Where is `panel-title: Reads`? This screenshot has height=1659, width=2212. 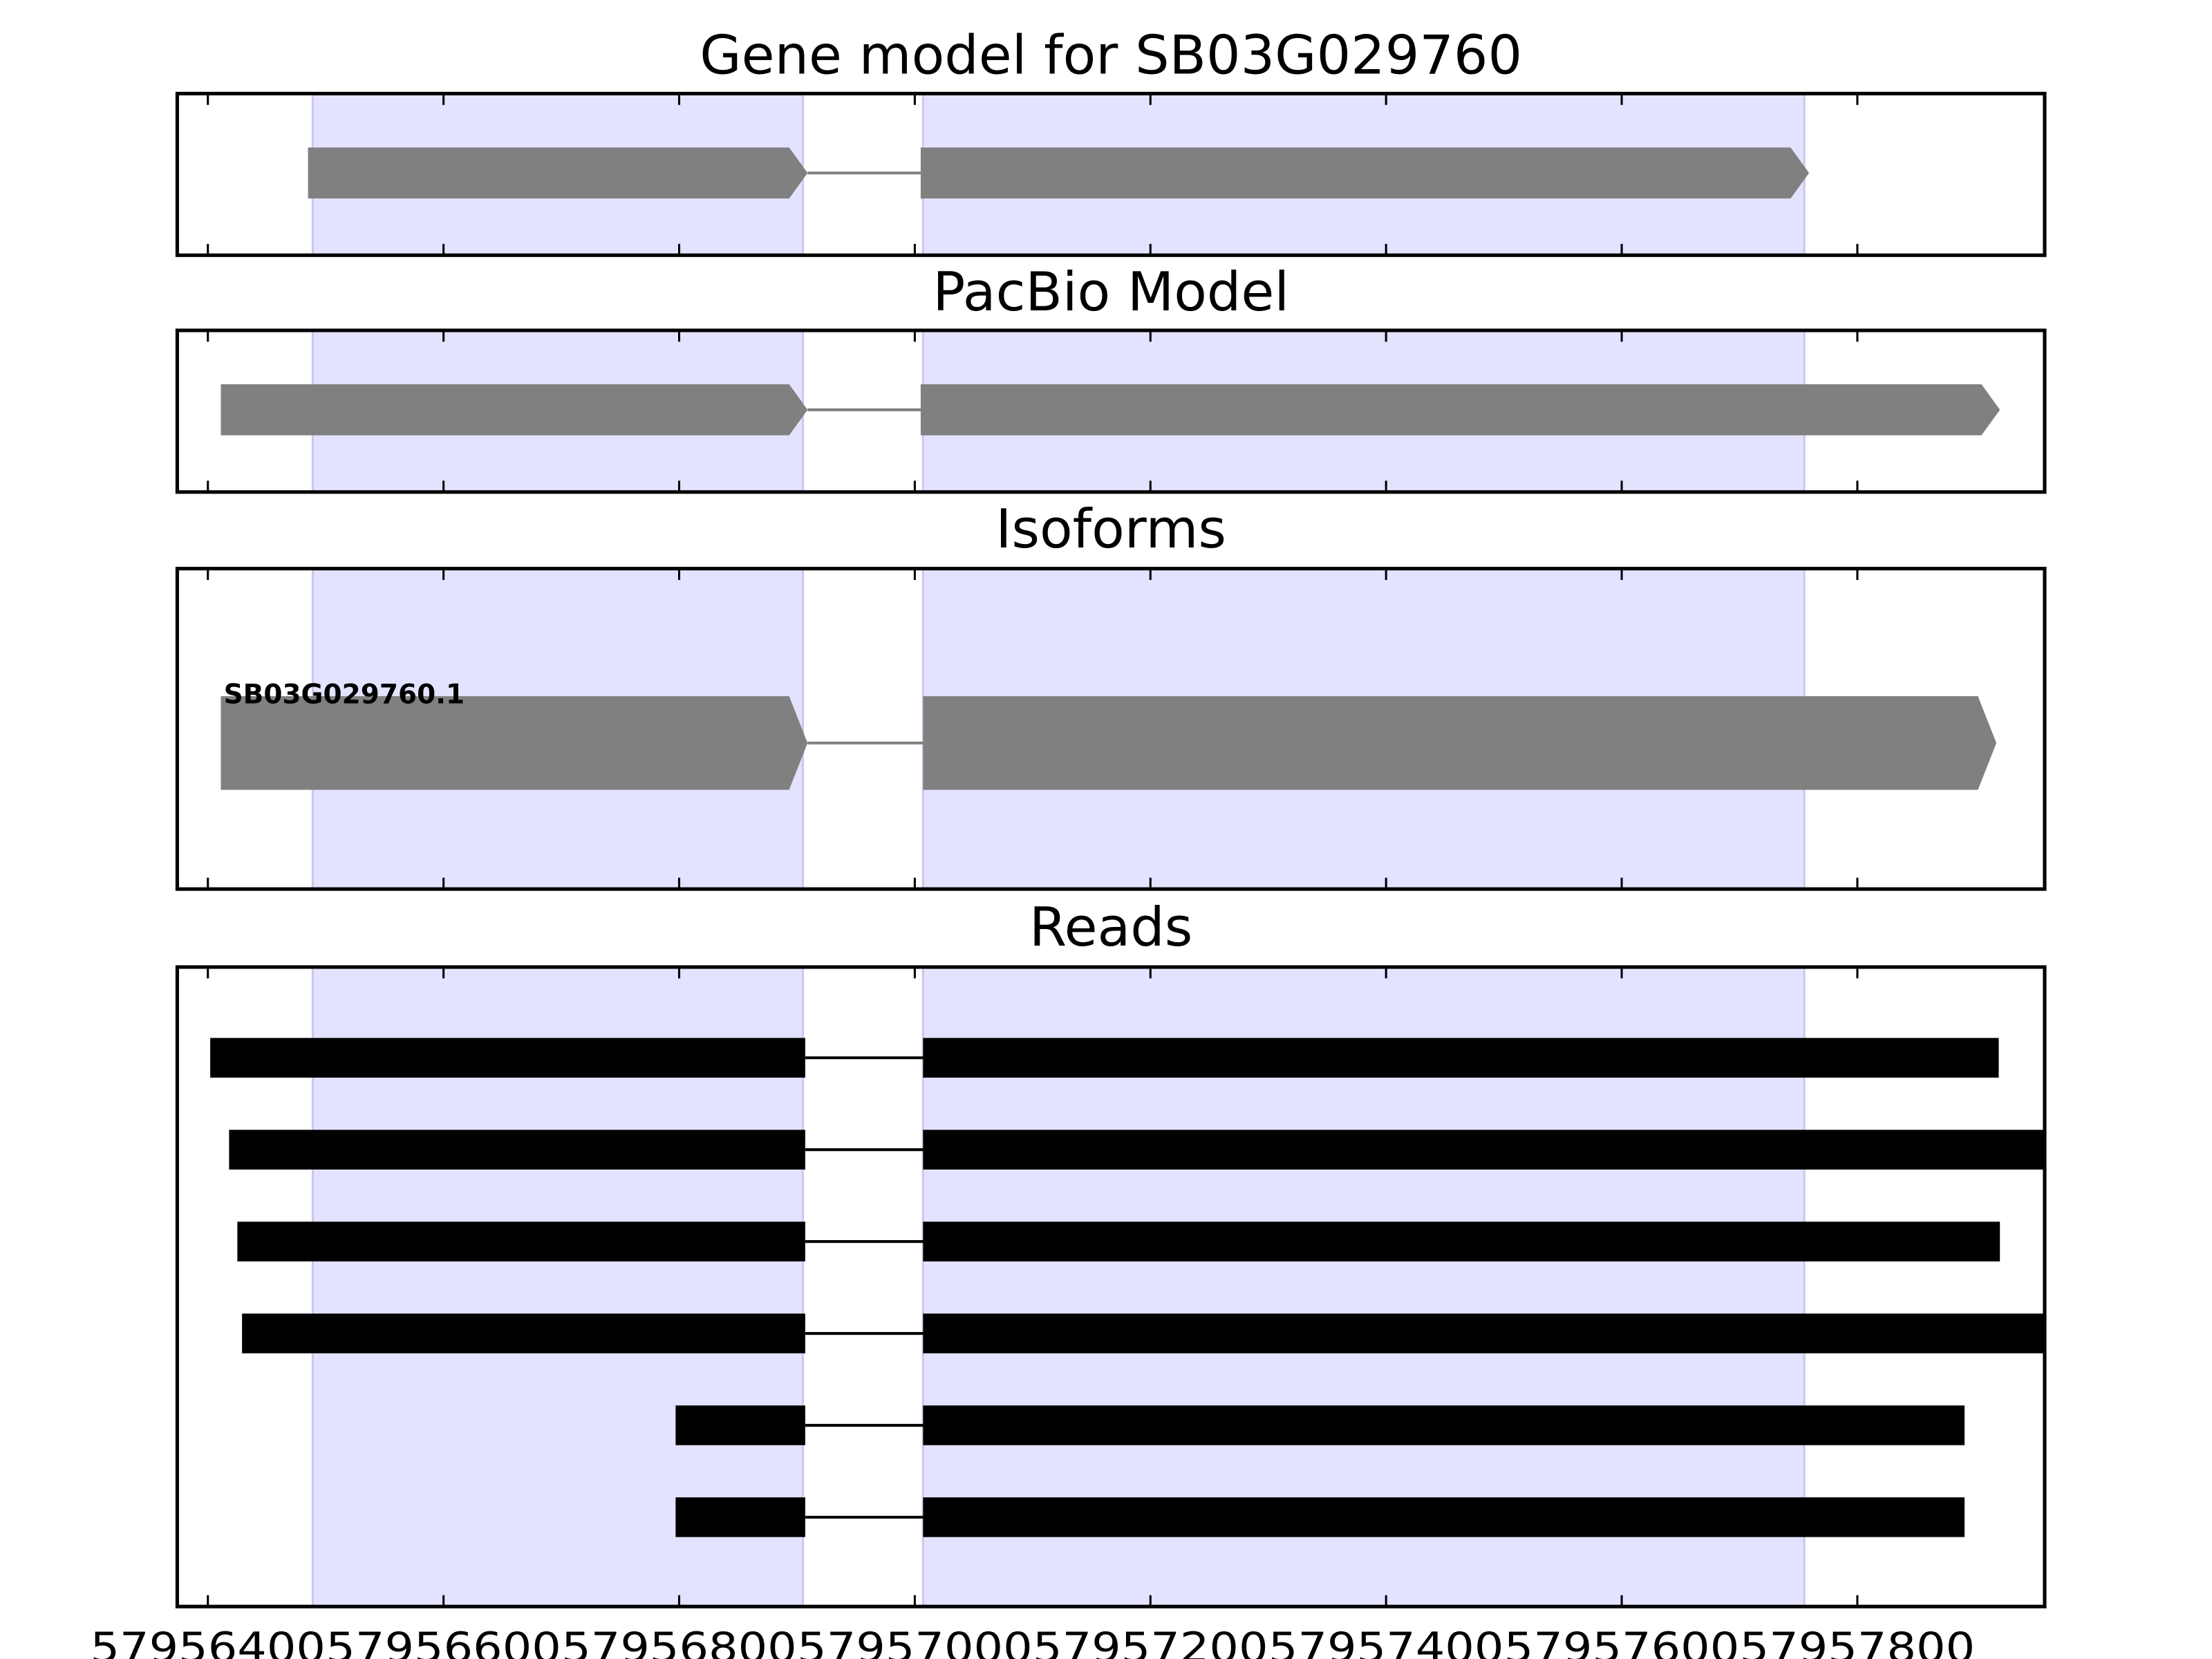
panel-title: Reads is located at coordinates (1110, 928).